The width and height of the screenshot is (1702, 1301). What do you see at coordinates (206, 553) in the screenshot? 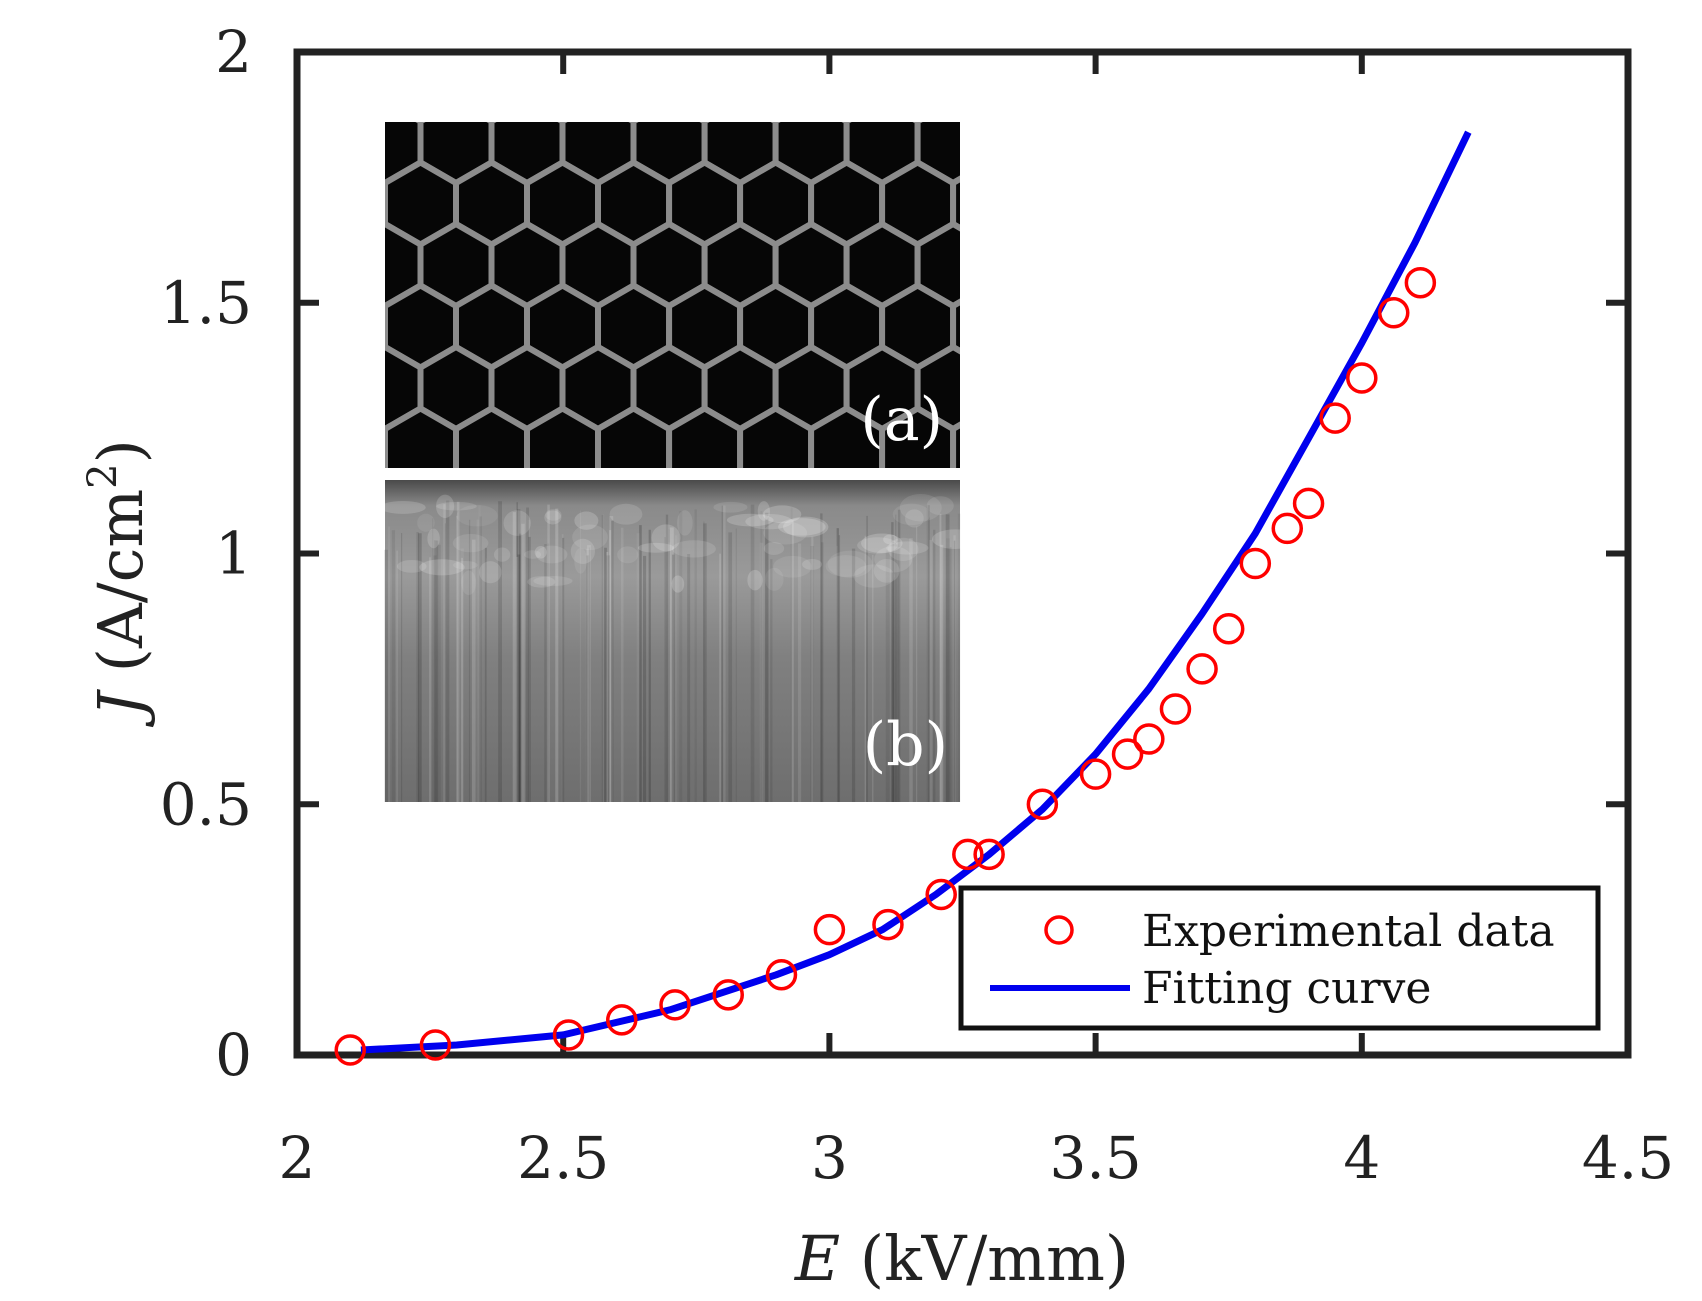
I see `y-tick-labels: 0 0.5 1 1.5 2` at bounding box center [206, 553].